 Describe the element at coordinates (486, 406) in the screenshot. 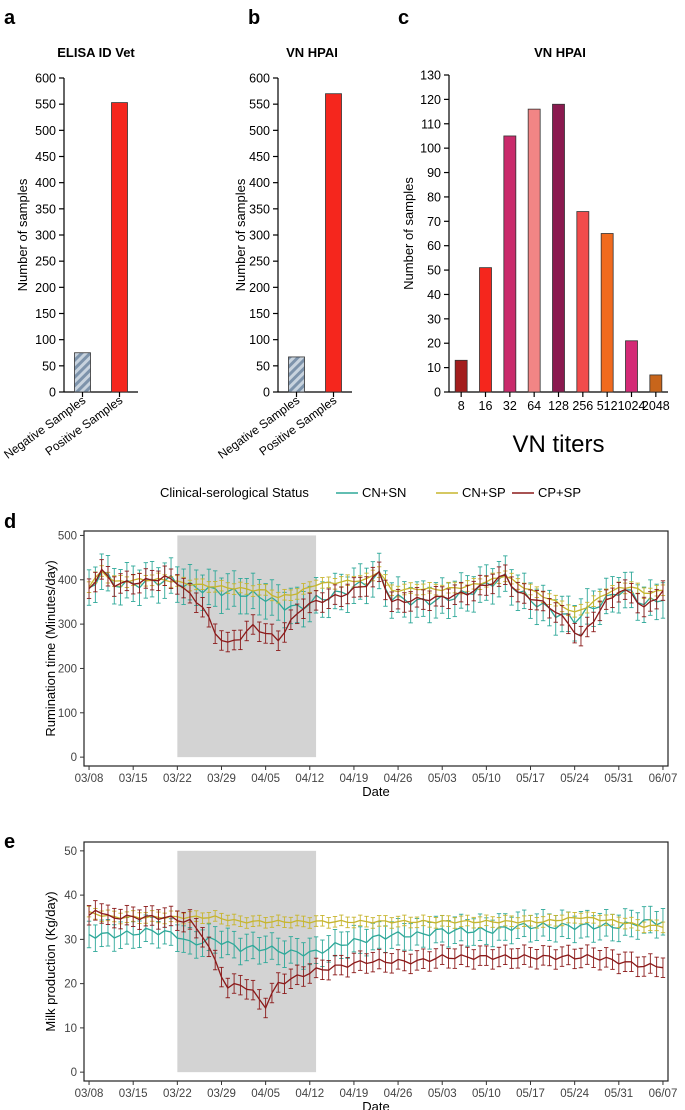

I see `x-tick-label: 16` at that location.